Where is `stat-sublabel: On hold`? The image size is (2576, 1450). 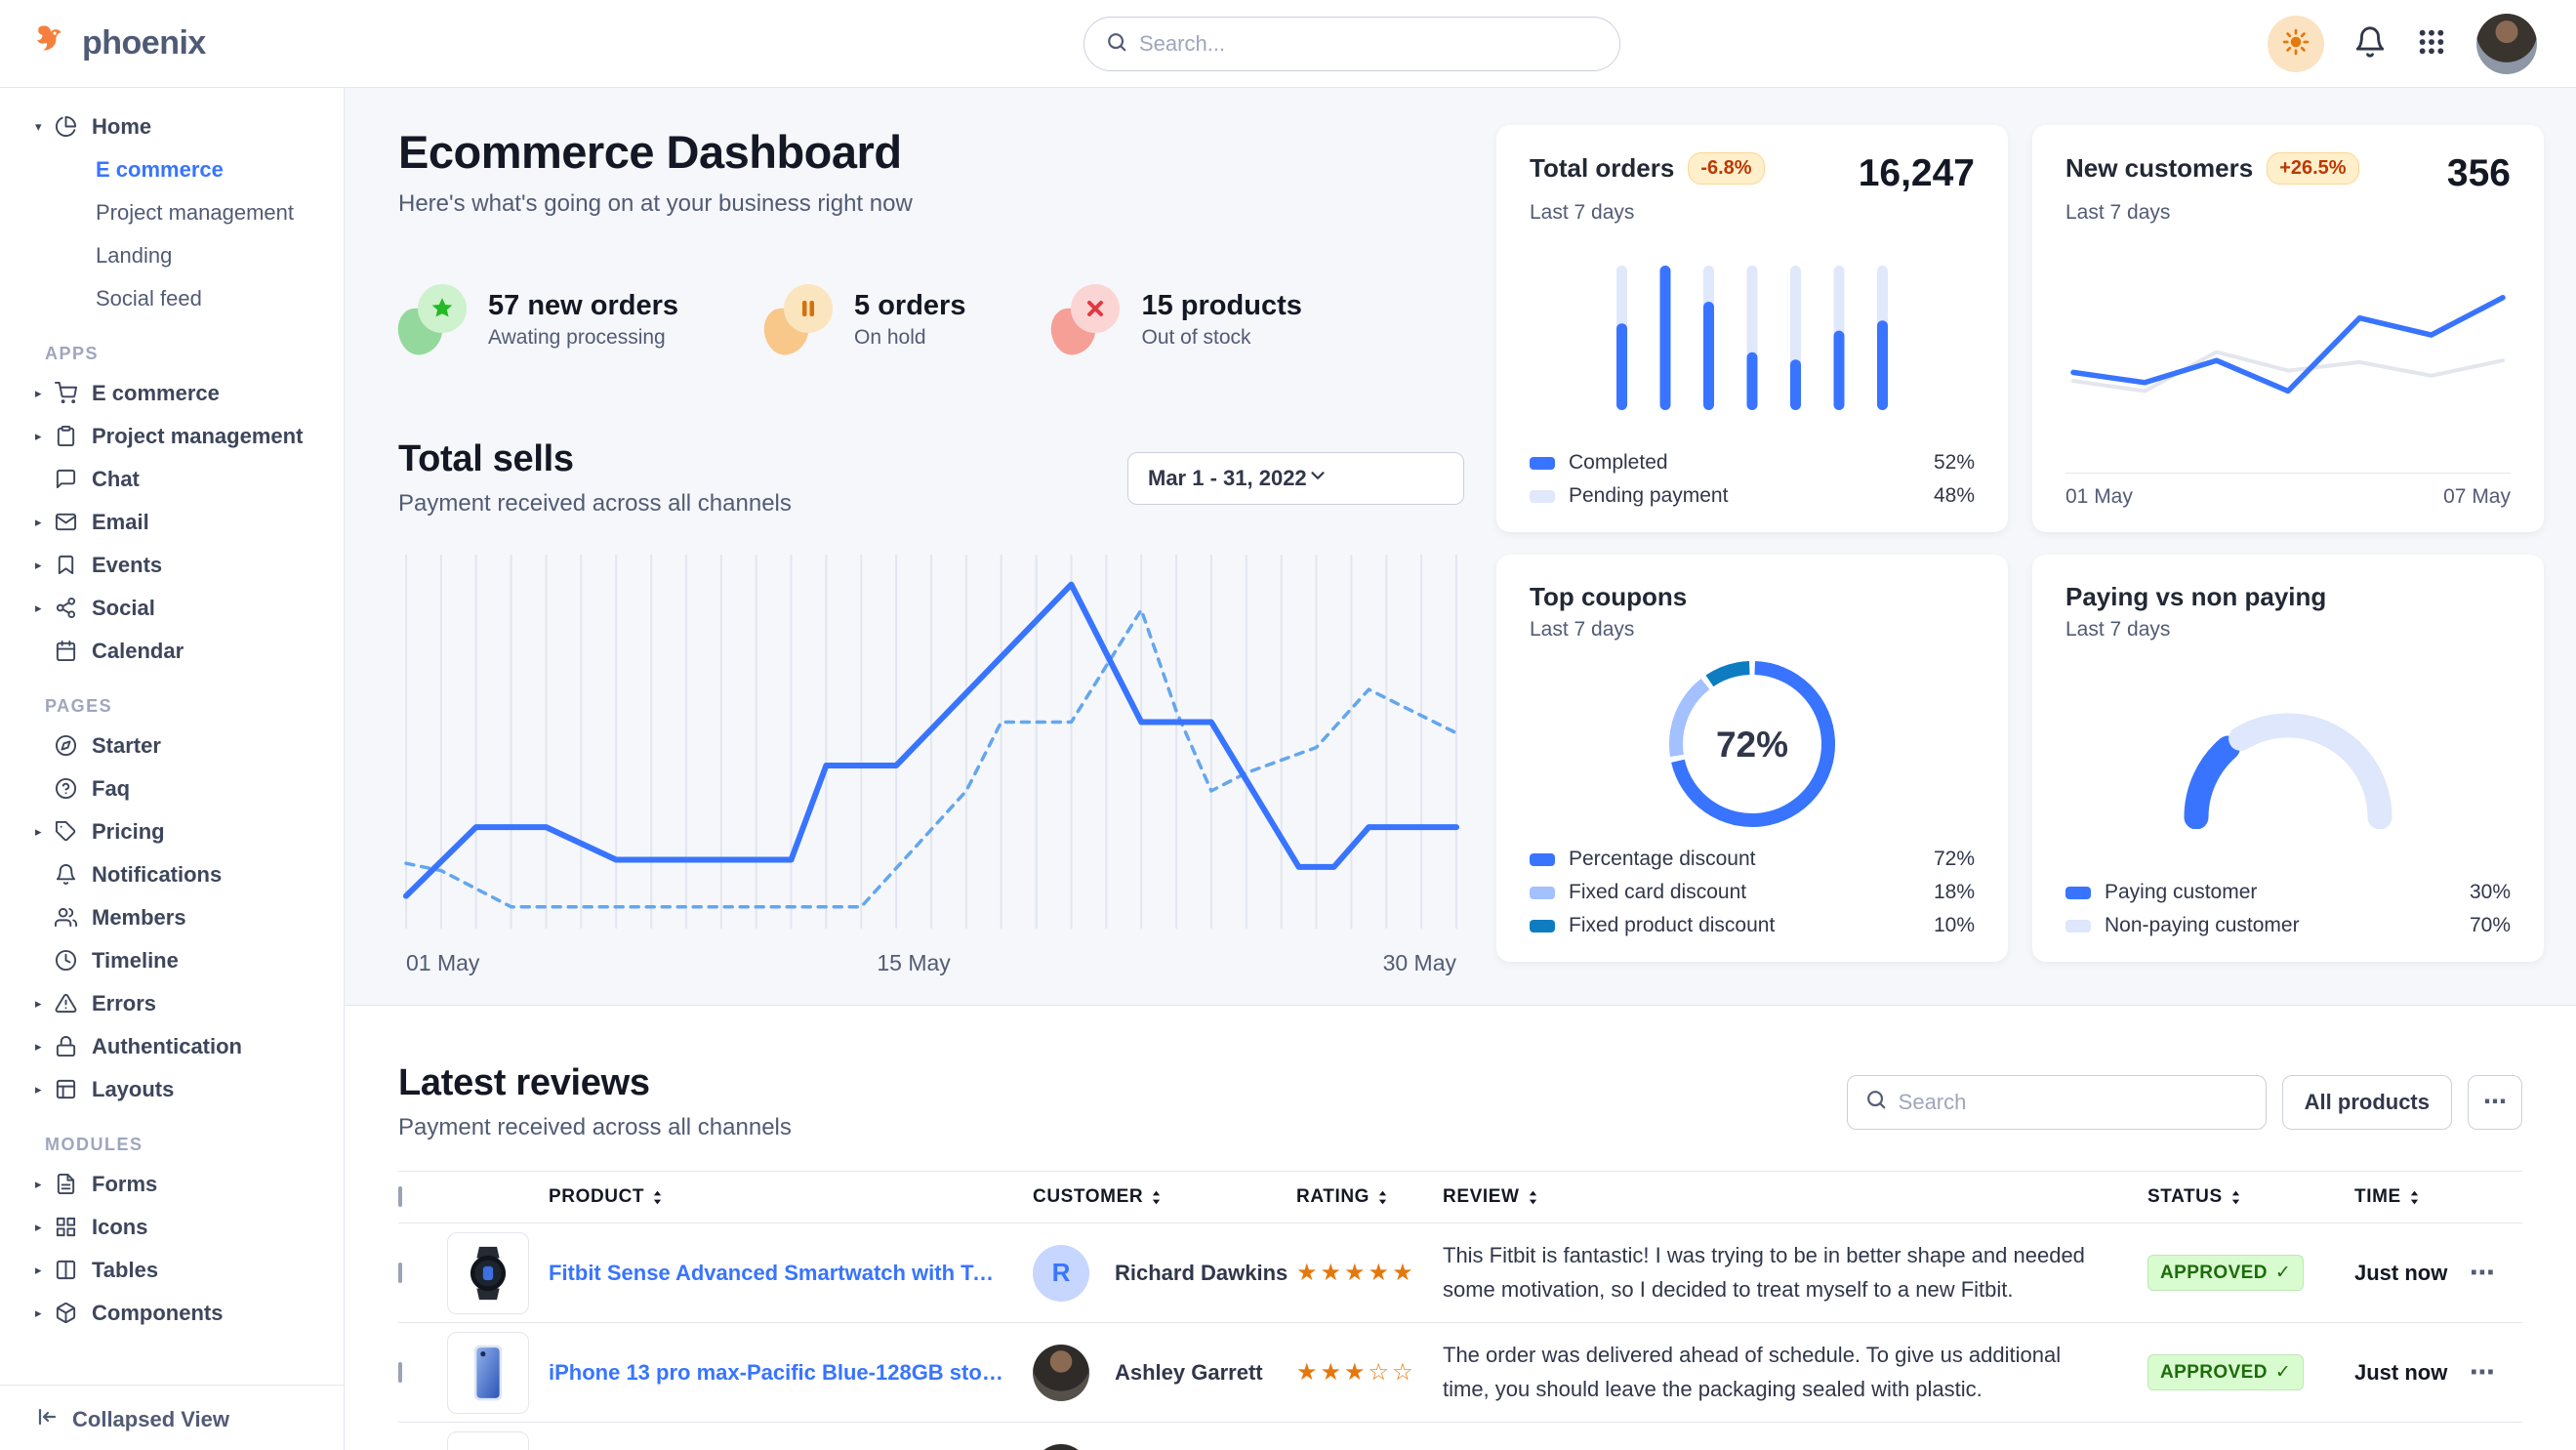
stat-sublabel: On hold is located at coordinates (890, 337).